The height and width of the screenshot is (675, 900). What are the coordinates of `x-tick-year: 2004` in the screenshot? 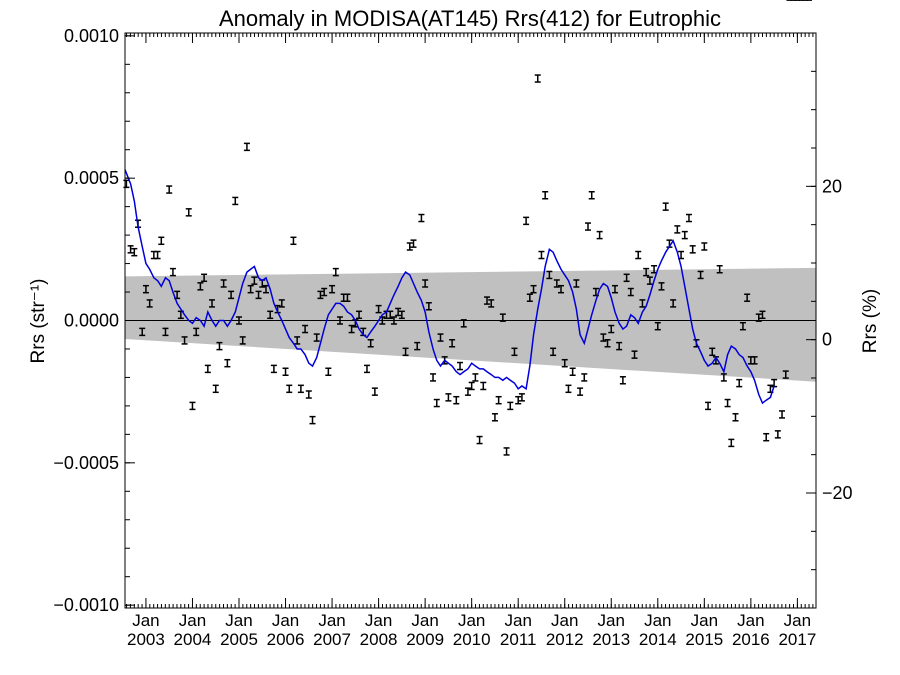 It's located at (193, 639).